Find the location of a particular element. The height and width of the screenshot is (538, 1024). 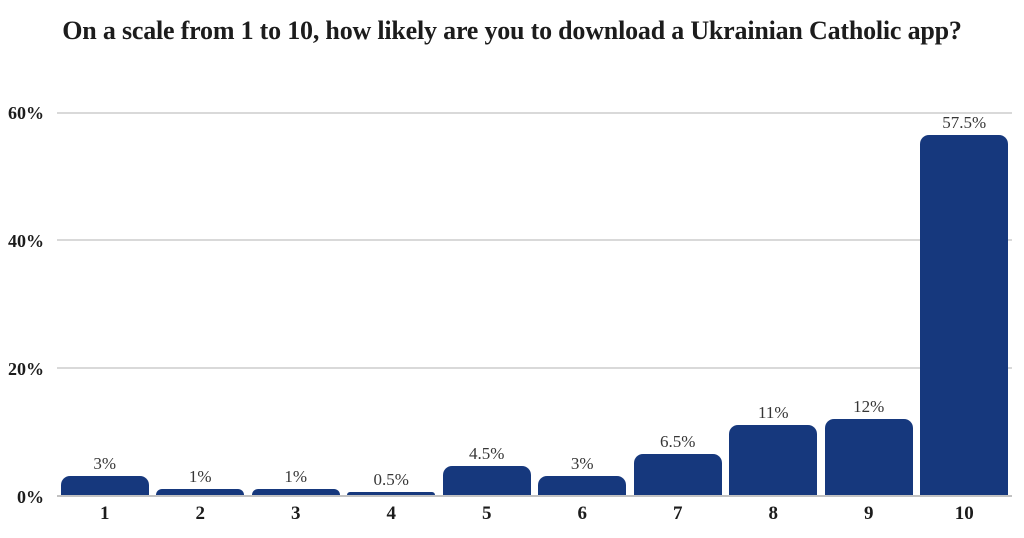

bar-column: 6.5% is located at coordinates (678, 304).